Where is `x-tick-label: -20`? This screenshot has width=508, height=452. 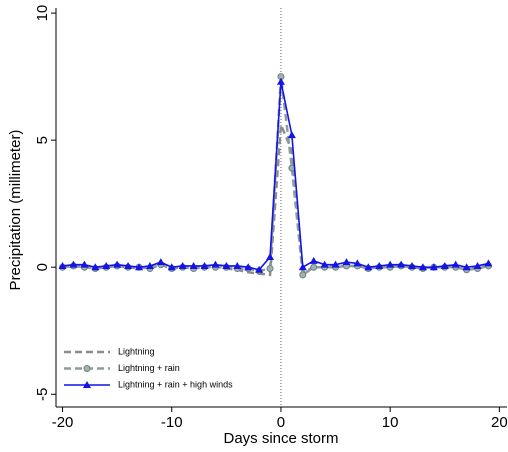 x-tick-label: -20 is located at coordinates (63, 422).